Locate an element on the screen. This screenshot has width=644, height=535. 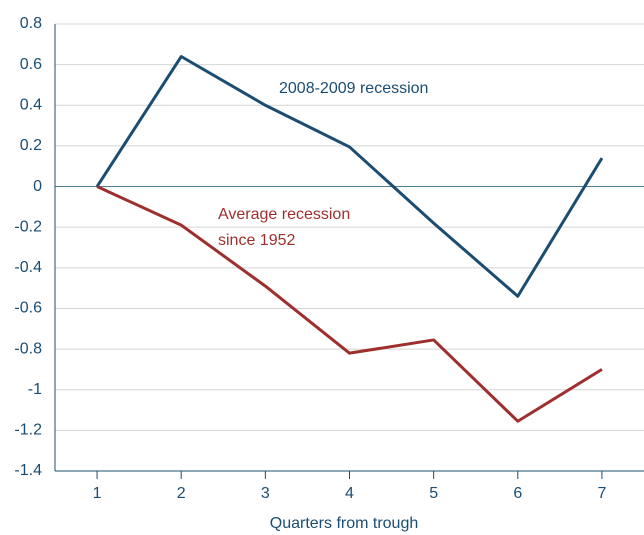
annotation: since 1952 is located at coordinates (256, 240).